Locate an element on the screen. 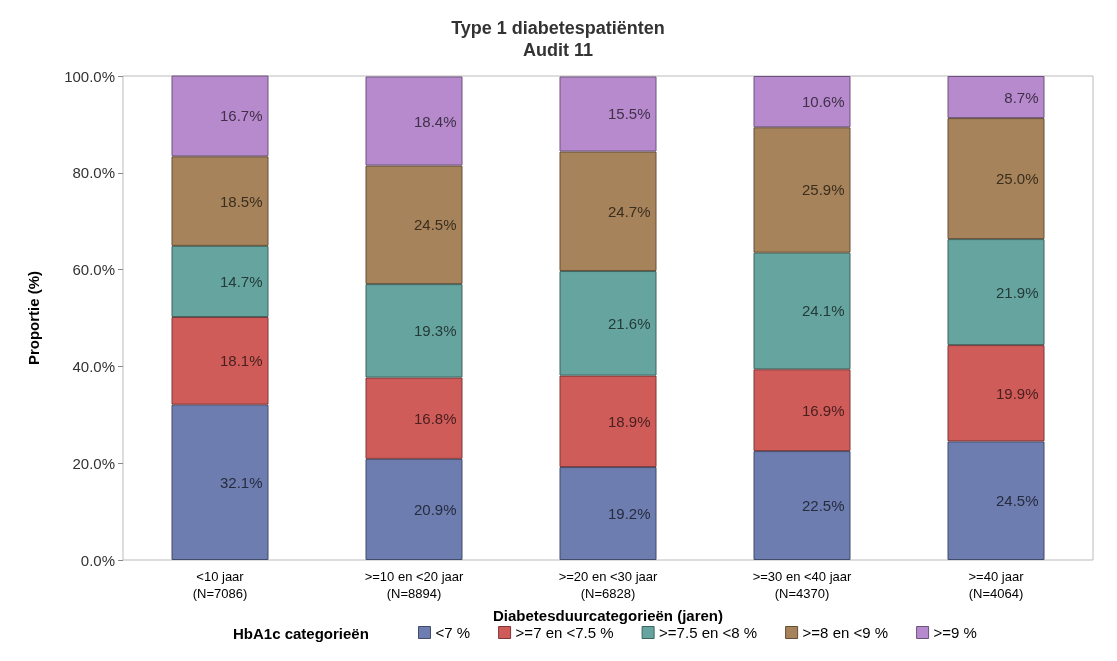 The image size is (1117, 661). data-label: 18.1% is located at coordinates (241, 361).